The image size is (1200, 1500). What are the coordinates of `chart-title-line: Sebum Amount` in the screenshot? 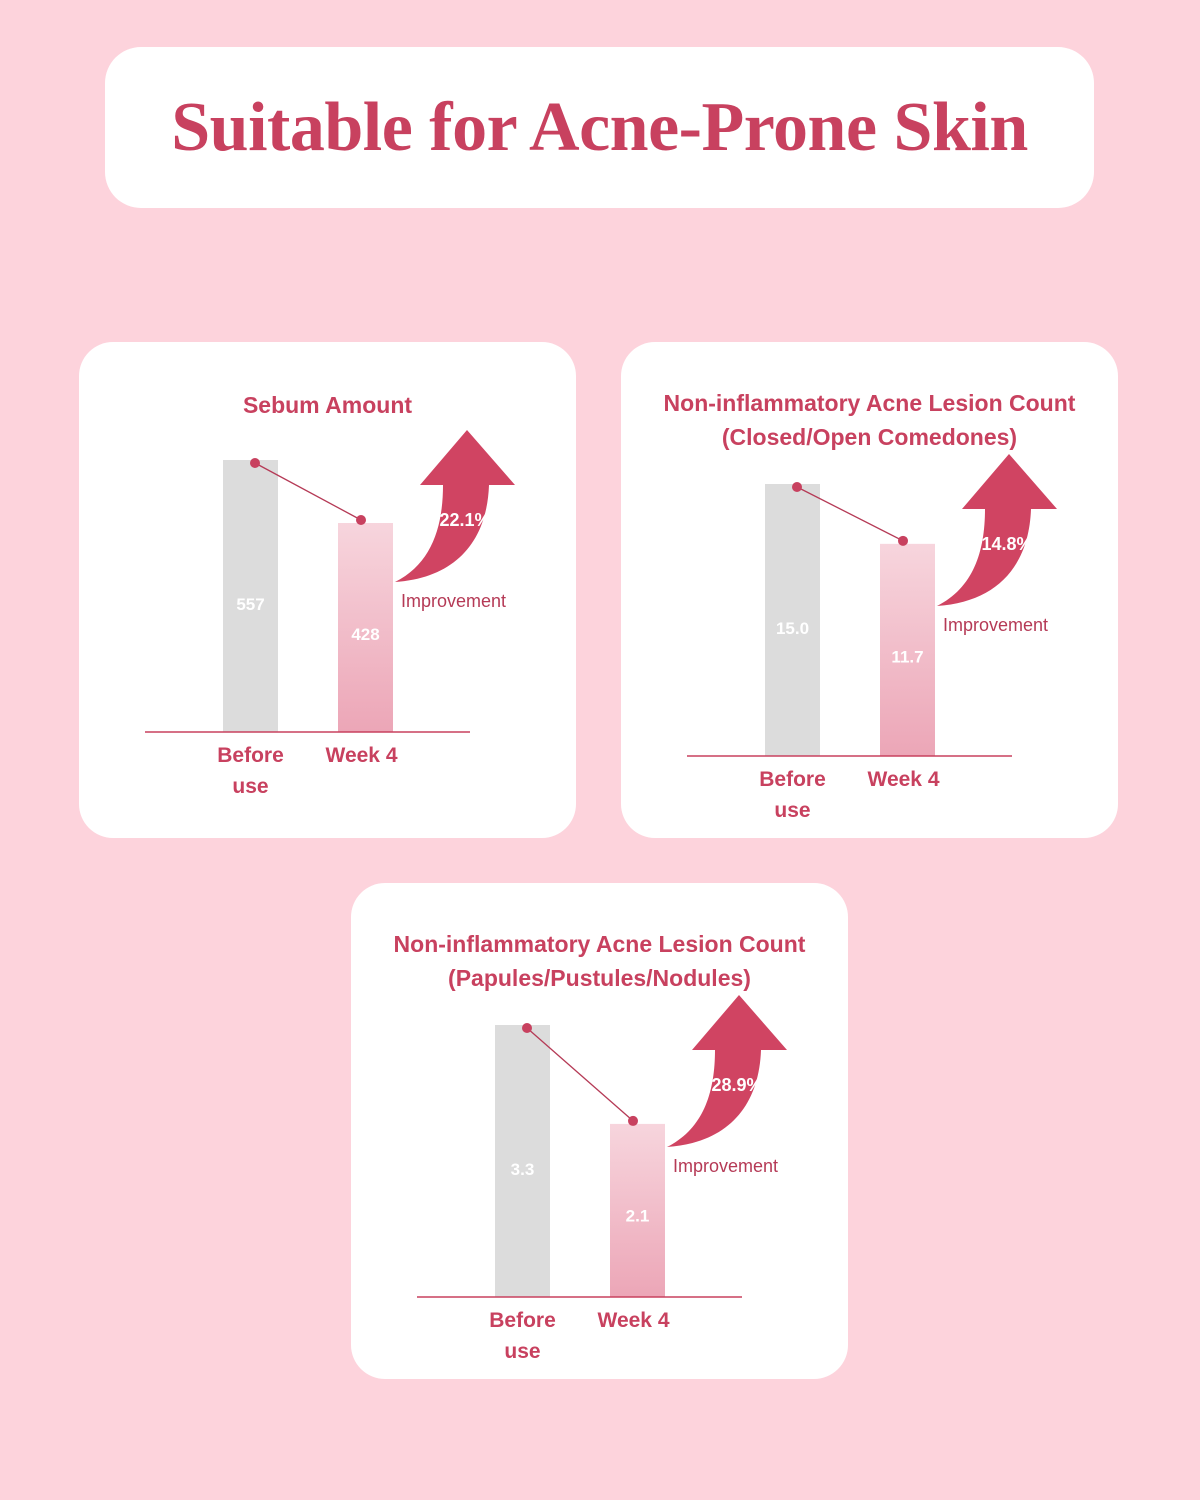 It's located at (327, 405).